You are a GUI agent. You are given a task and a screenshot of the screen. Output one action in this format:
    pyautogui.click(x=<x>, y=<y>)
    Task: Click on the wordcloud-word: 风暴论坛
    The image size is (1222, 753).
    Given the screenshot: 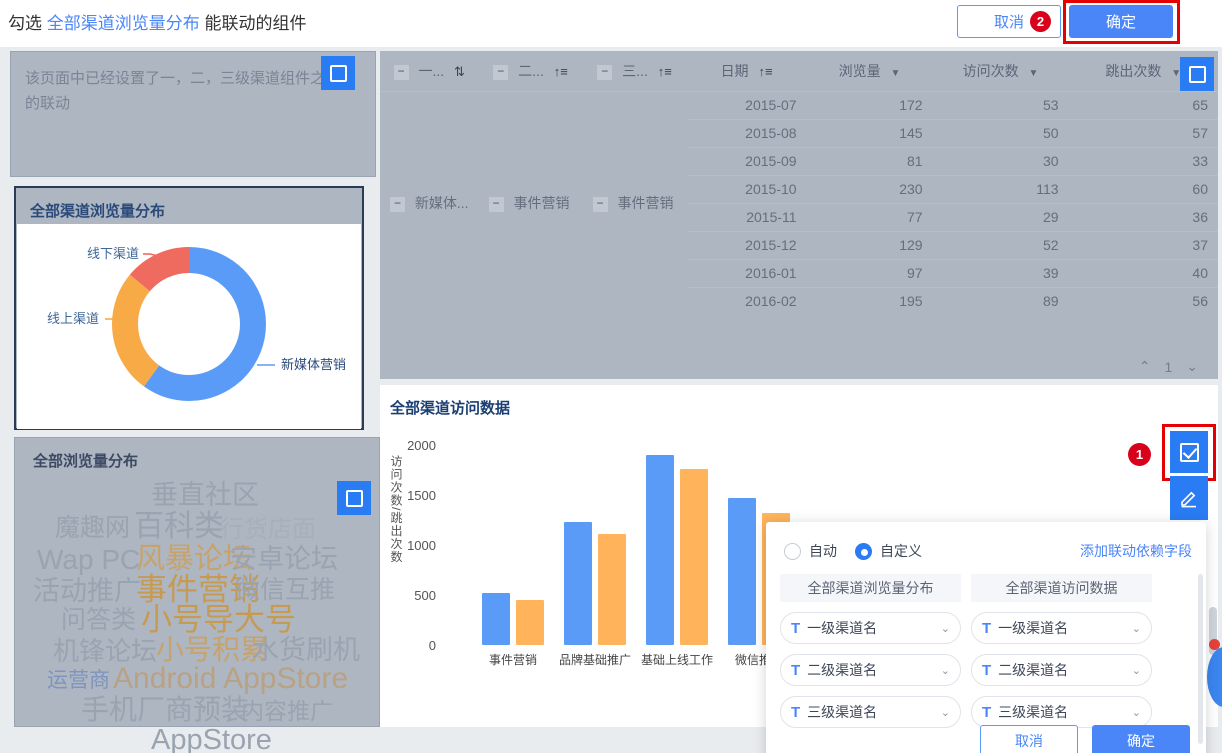 What is the action you would take?
    pyautogui.click(x=194, y=559)
    